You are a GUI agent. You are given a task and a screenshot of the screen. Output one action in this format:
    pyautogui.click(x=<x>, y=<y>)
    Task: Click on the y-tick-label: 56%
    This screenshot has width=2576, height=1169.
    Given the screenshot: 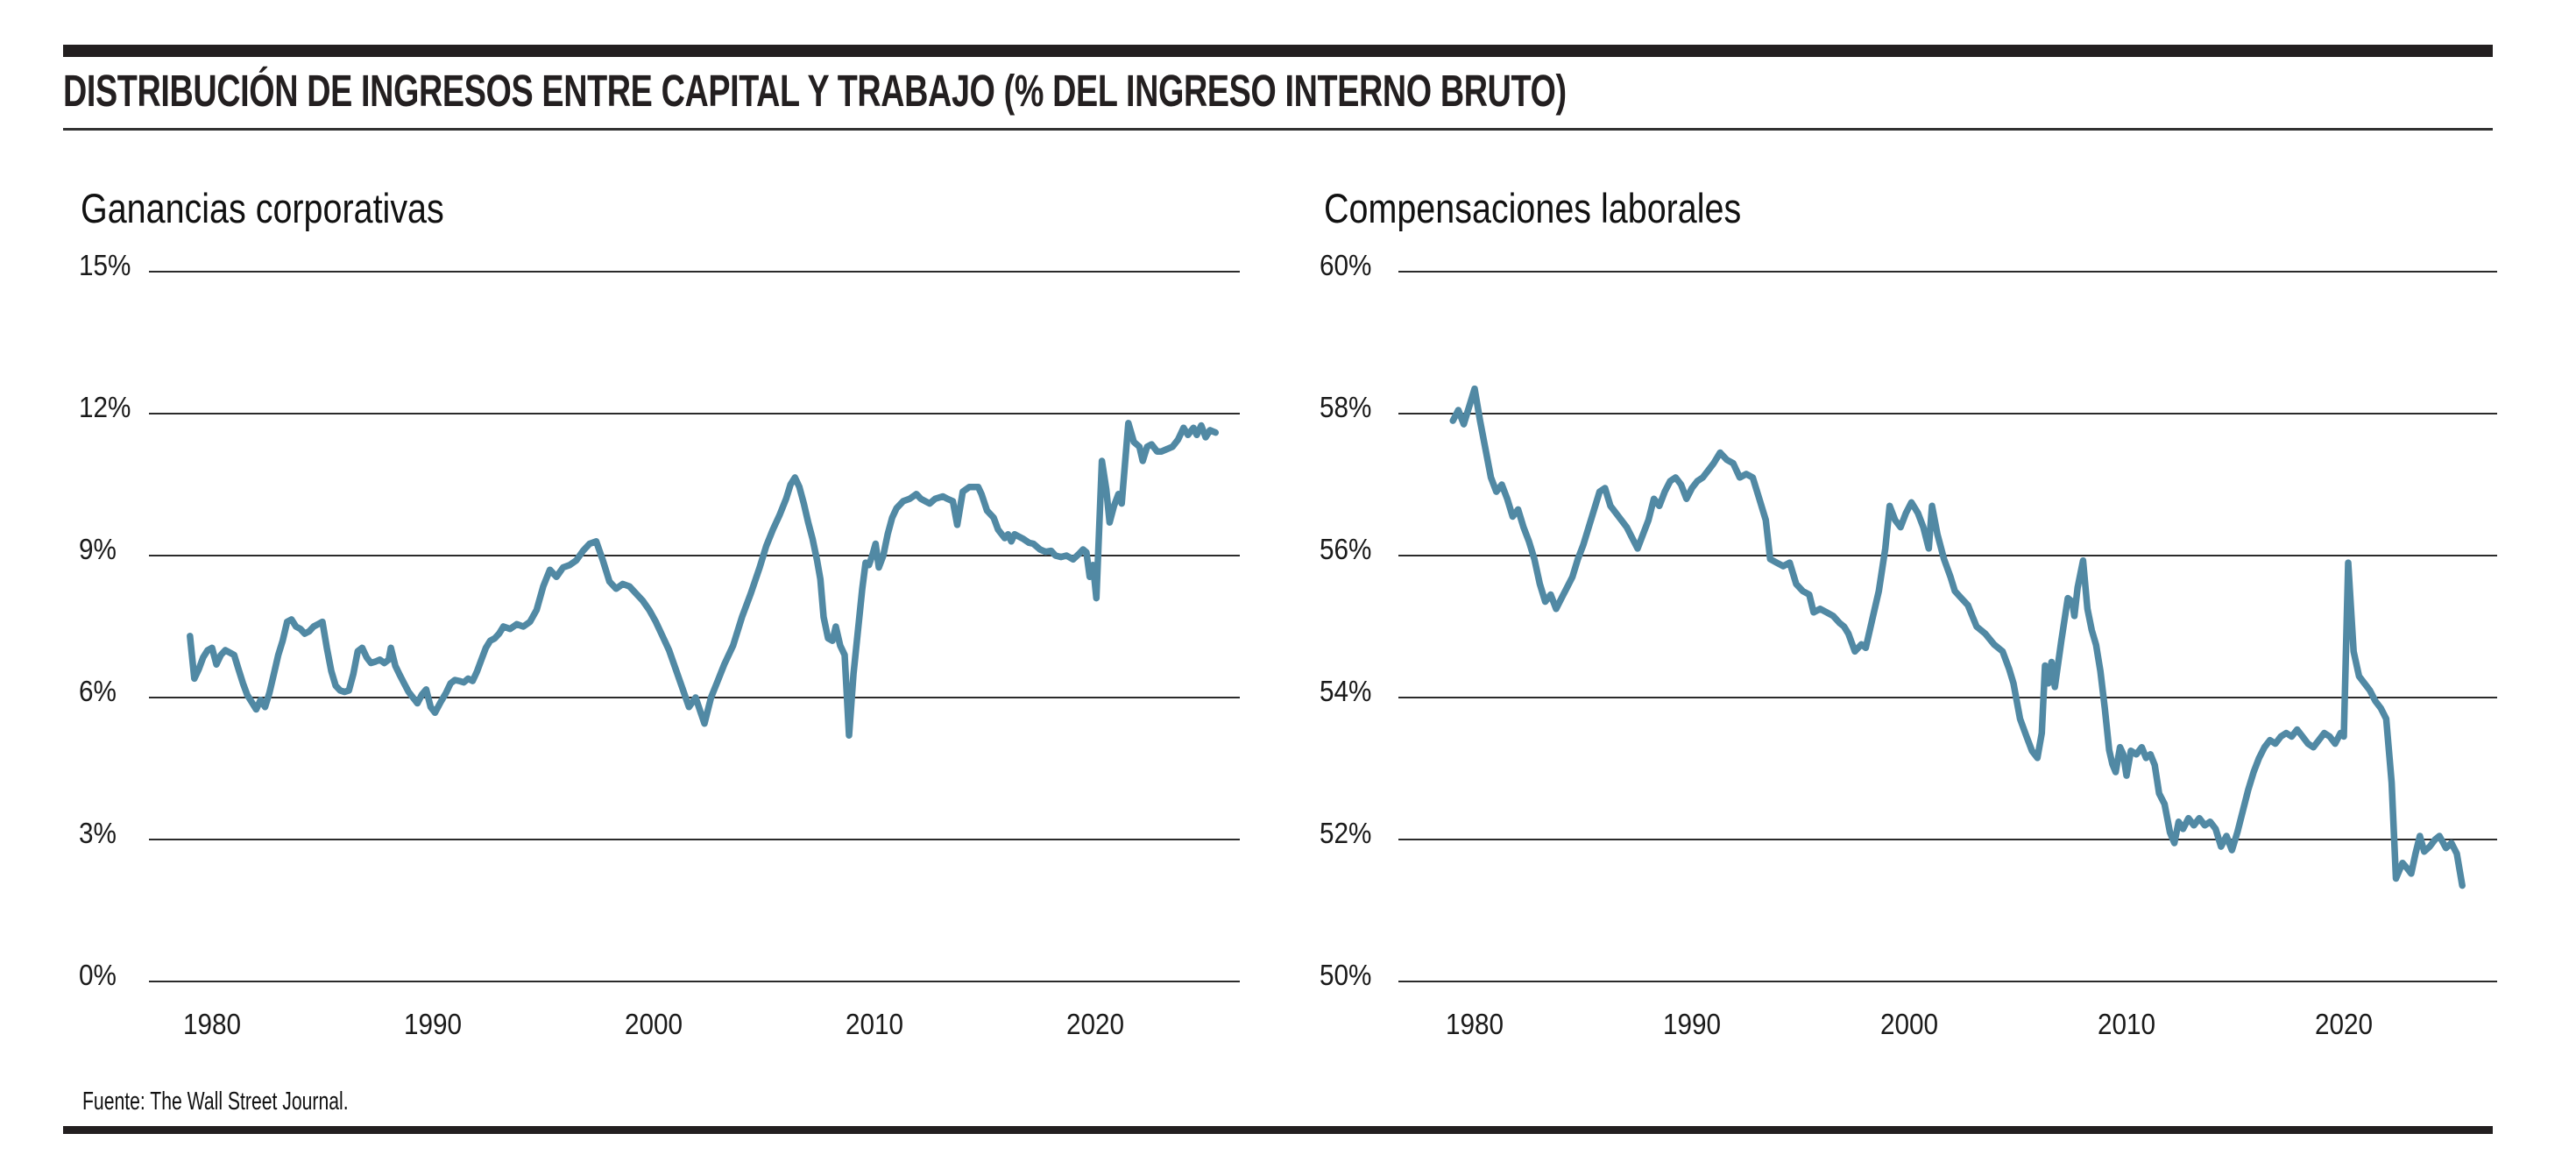 What is the action you would take?
    pyautogui.click(x=1345, y=550)
    